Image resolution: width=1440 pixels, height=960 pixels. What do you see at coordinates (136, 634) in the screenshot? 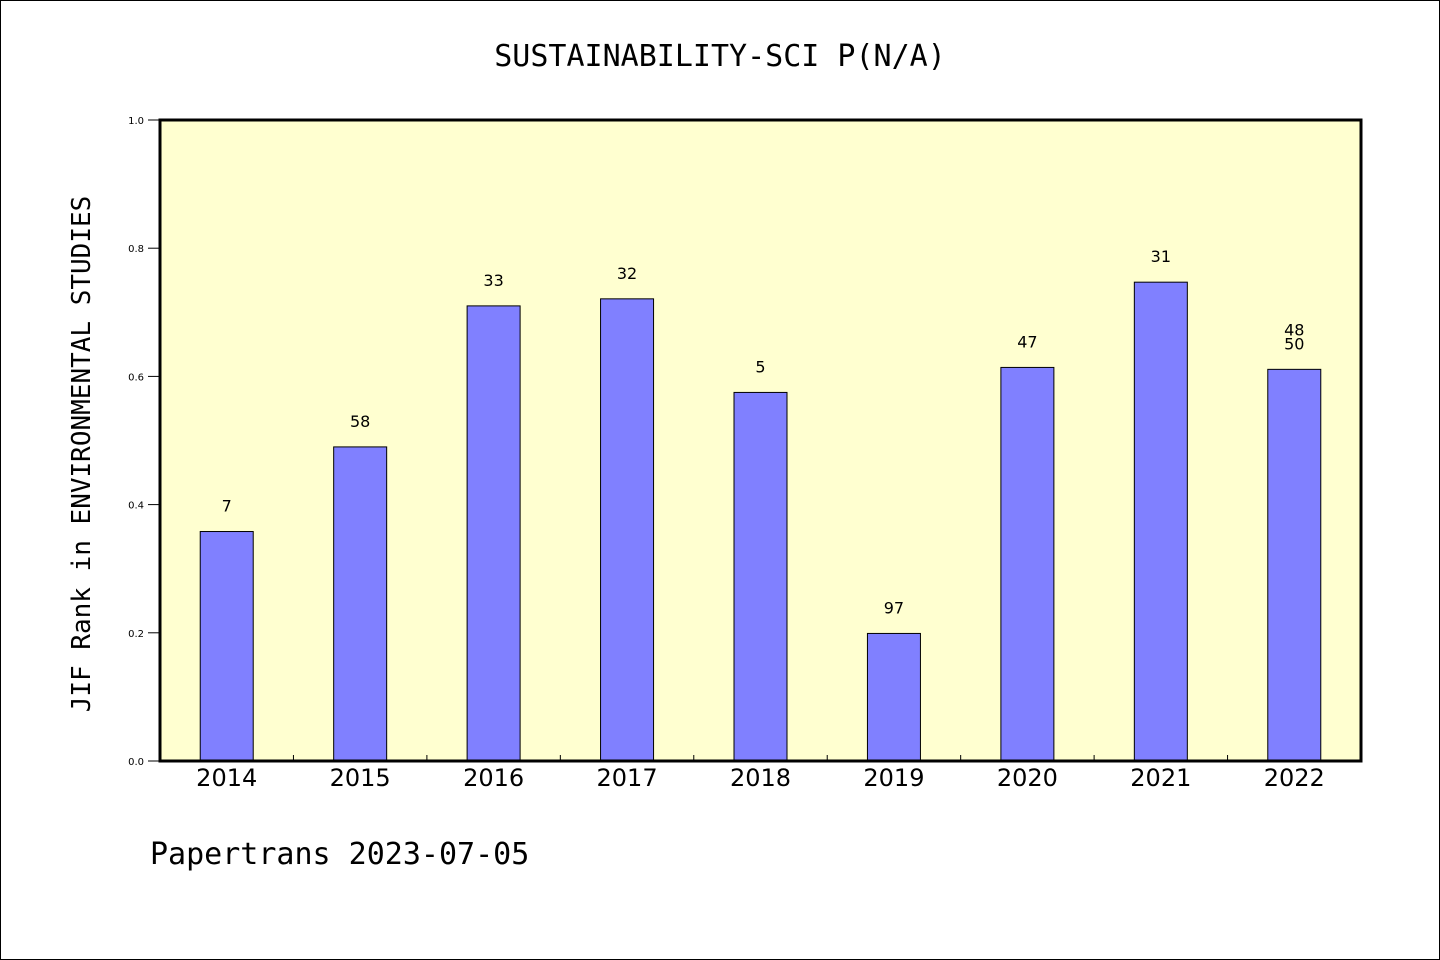
I see `y-tick-label: 0.2` at bounding box center [136, 634].